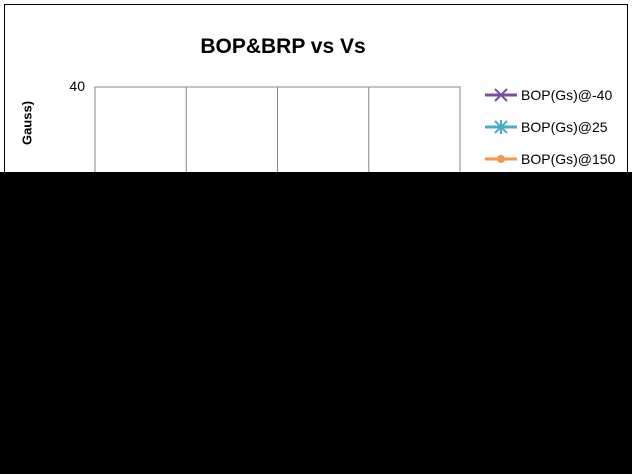 The width and height of the screenshot is (632, 474). I want to click on y-tick-label: 40, so click(77, 86).